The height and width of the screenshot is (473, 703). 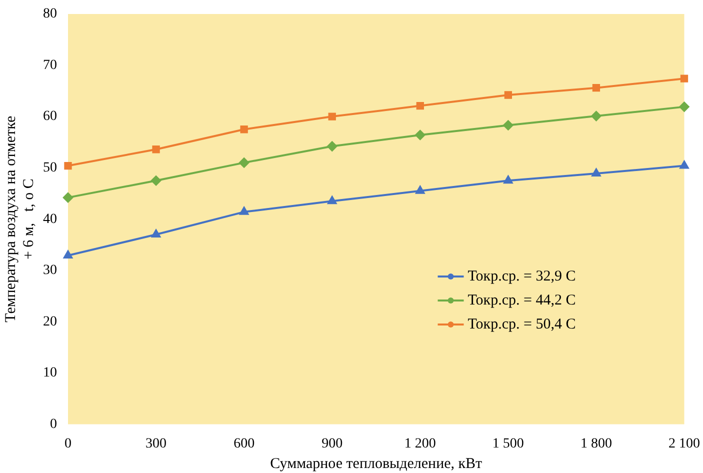 What do you see at coordinates (332, 444) in the screenshot?
I see `x-tick-label: 900` at bounding box center [332, 444].